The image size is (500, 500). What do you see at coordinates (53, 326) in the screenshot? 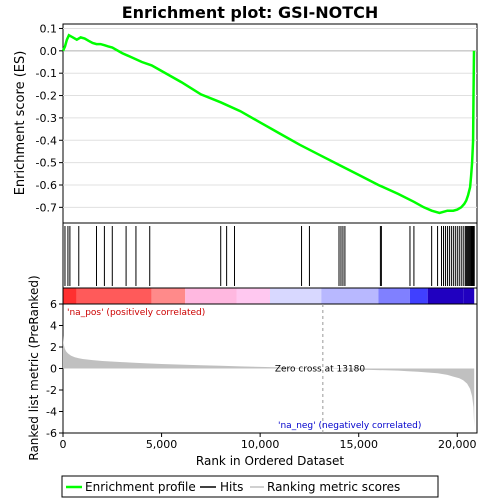
I see `metric-y-tick-label: 4` at bounding box center [53, 326].